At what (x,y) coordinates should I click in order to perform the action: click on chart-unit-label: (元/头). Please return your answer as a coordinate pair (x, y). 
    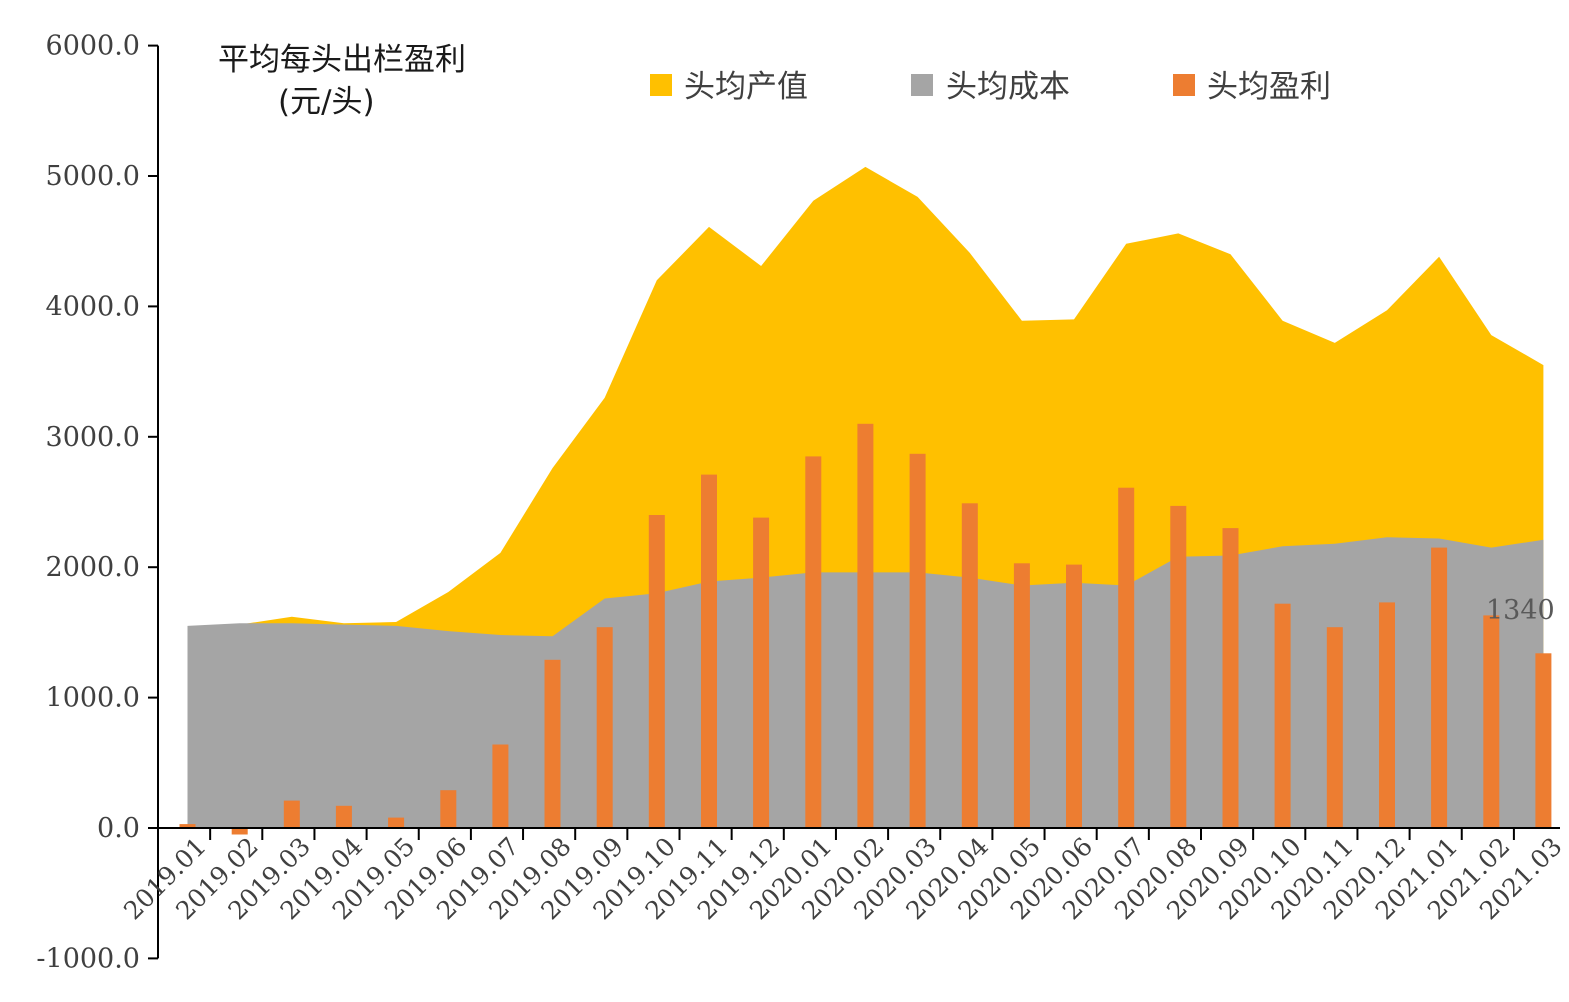
    Looking at the image, I should click on (326, 102).